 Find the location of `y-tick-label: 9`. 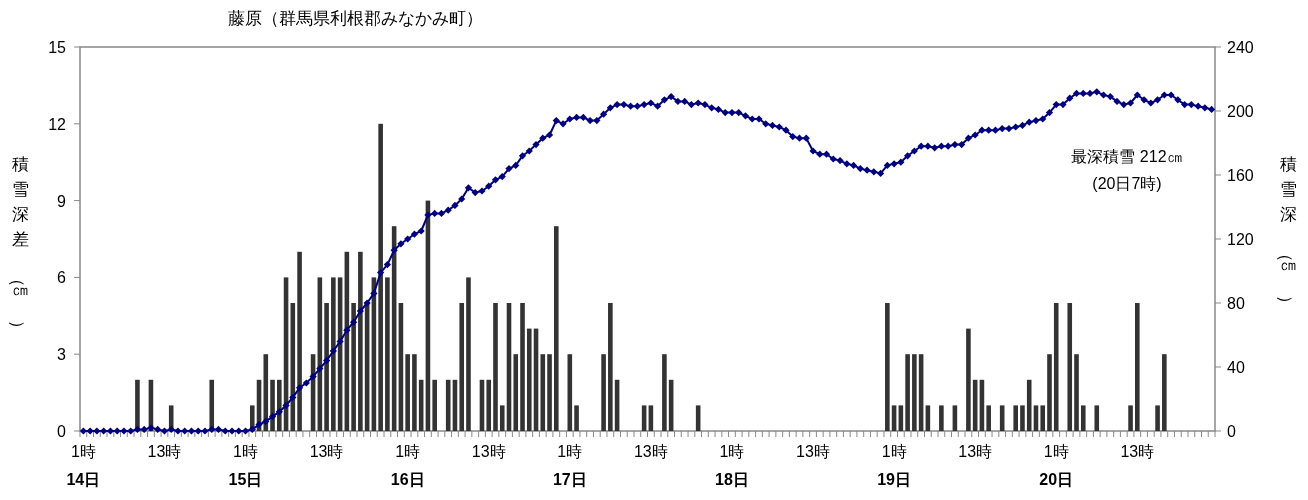

y-tick-label: 9 is located at coordinates (62, 201).